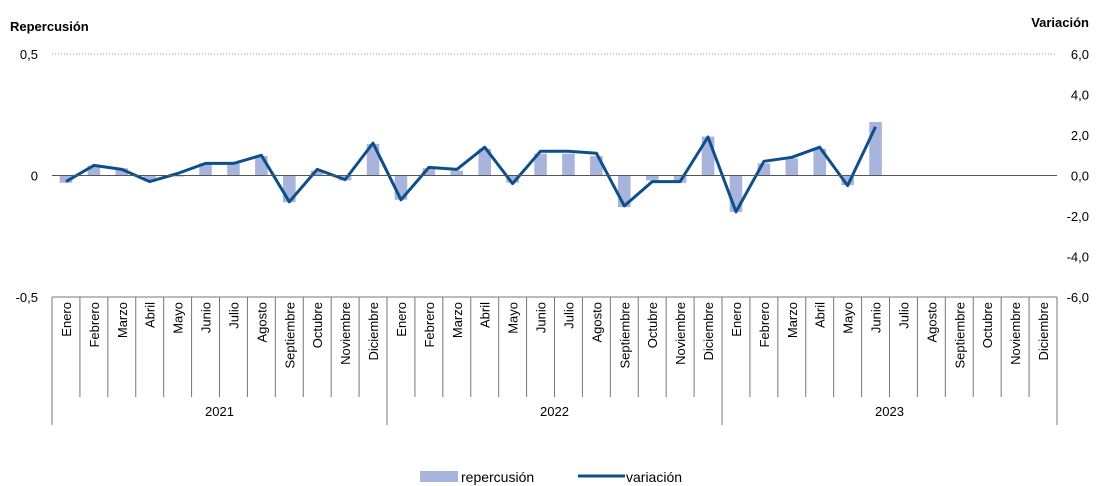 The height and width of the screenshot is (486, 1100). I want to click on y-left-tick-label: -0,5, so click(27, 297).